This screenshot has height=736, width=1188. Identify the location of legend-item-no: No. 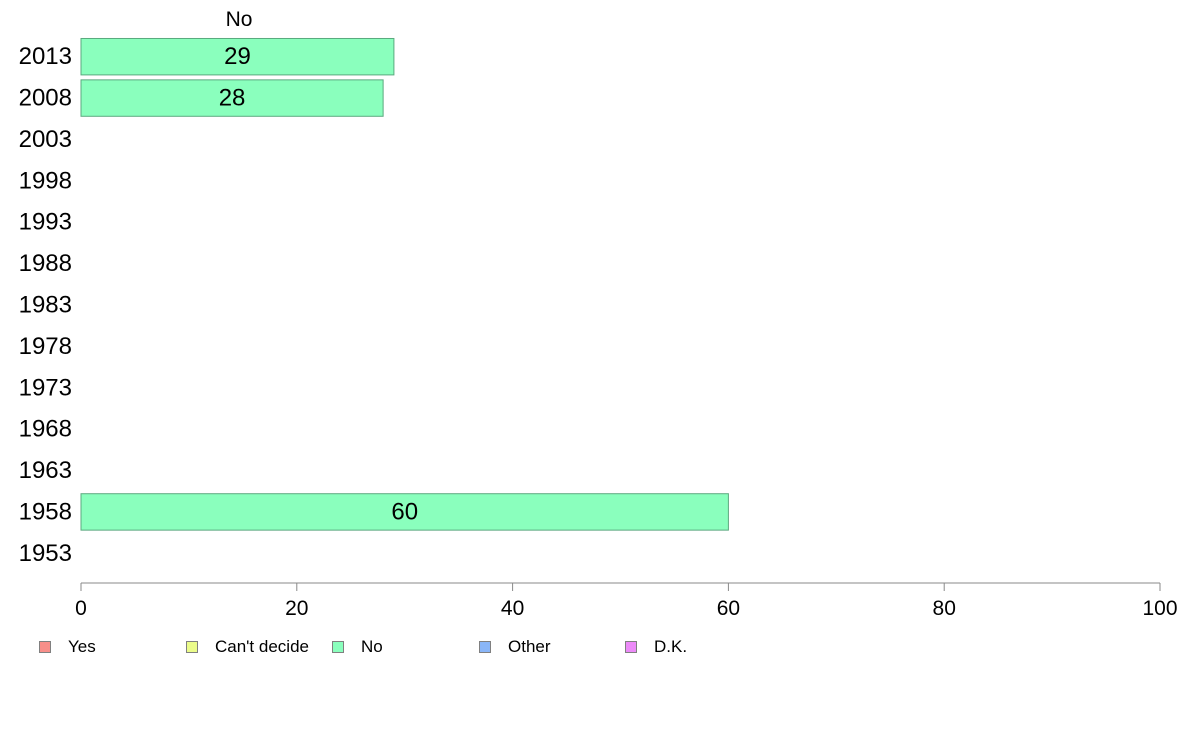
(357, 647).